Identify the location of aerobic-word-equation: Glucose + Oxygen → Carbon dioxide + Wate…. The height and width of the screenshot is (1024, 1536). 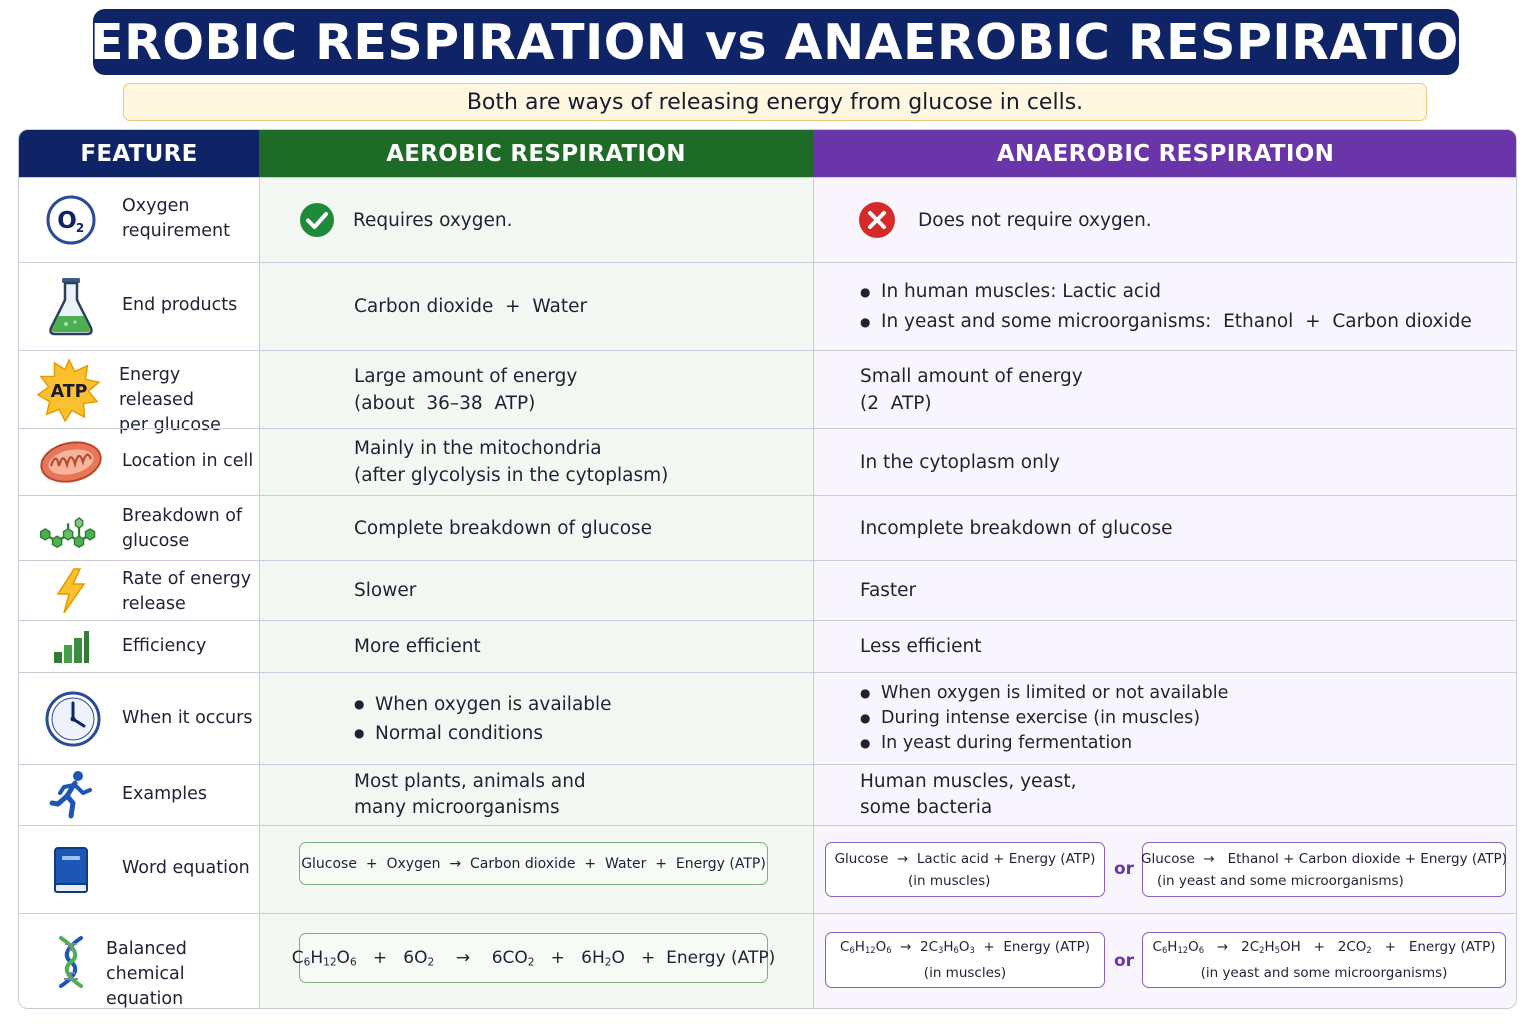
(533, 863).